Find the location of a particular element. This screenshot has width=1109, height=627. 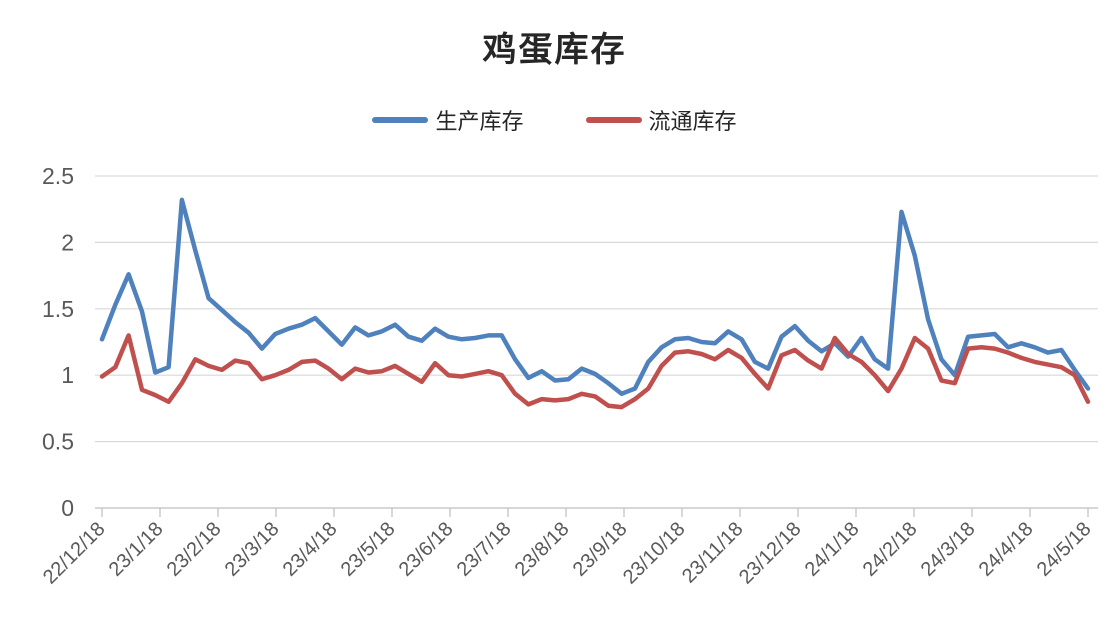

x-tick-label: 23/3/18 is located at coordinates (252, 549).